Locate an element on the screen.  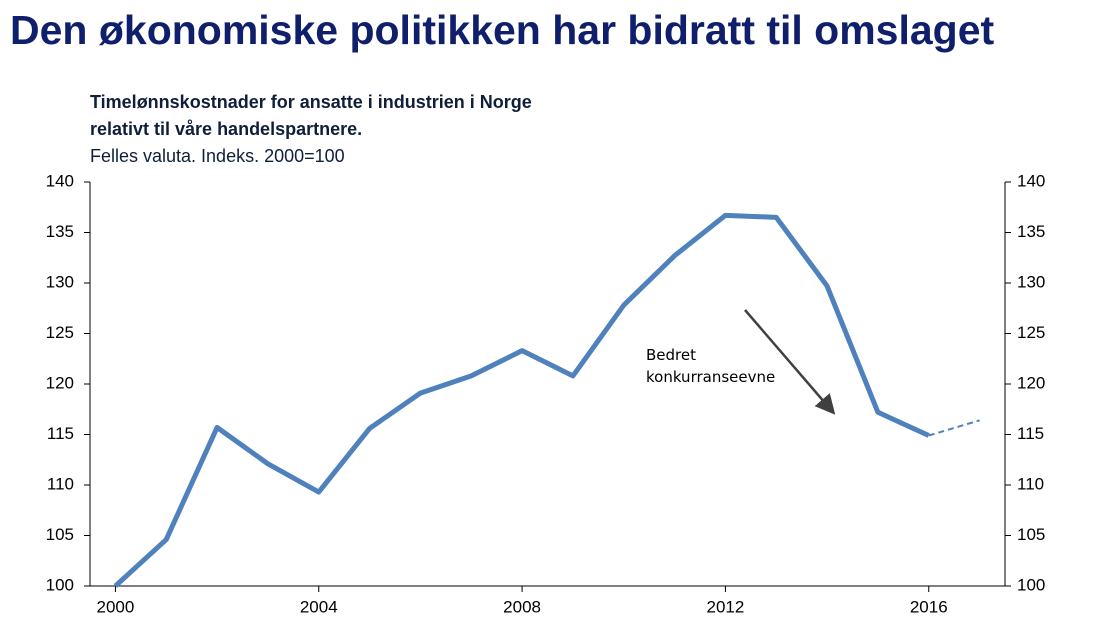
y-tick-label: 135 is located at coordinates (60, 231).